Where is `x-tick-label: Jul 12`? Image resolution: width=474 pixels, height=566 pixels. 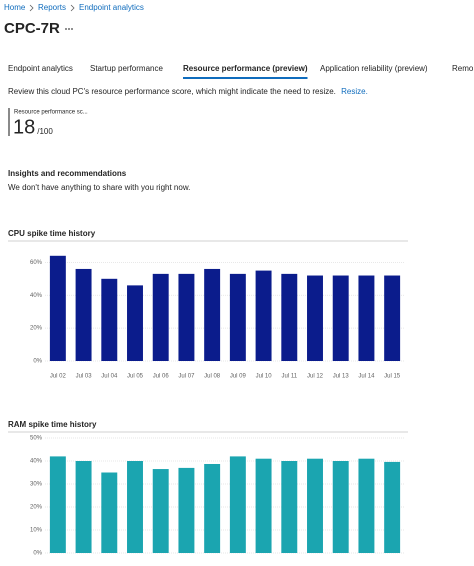
x-tick-label: Jul 12 is located at coordinates (315, 377).